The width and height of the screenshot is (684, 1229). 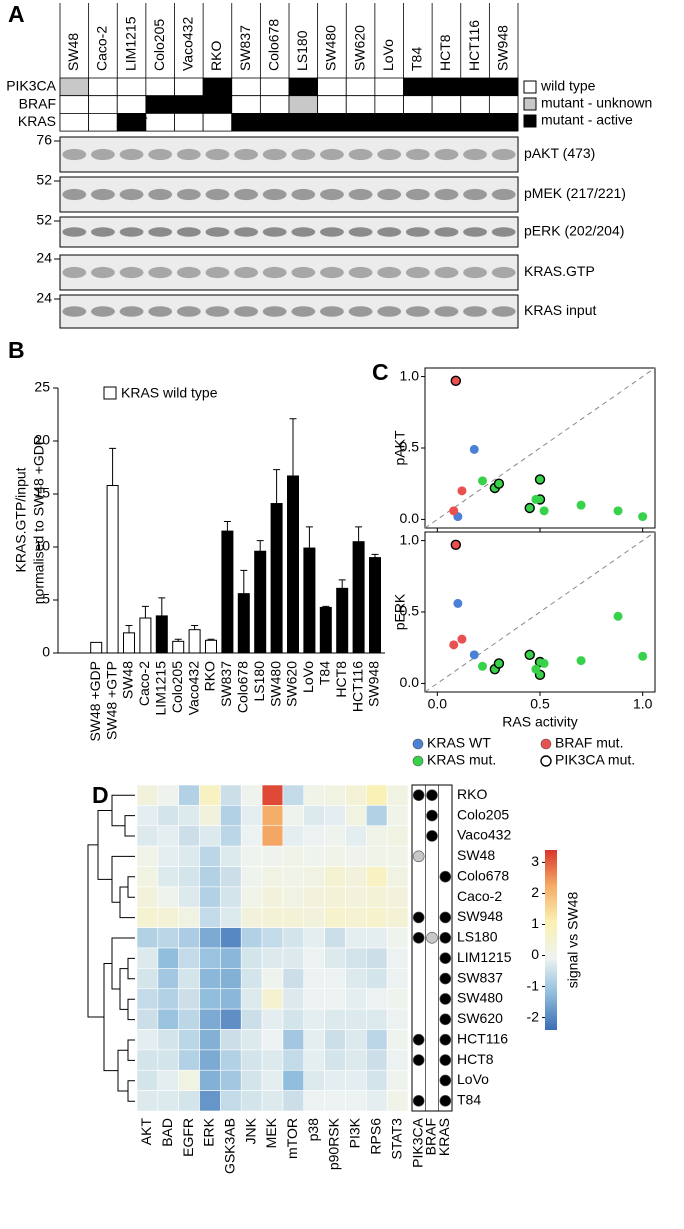 What do you see at coordinates (188, 1137) in the screenshot?
I see `column-label: EGFR` at bounding box center [188, 1137].